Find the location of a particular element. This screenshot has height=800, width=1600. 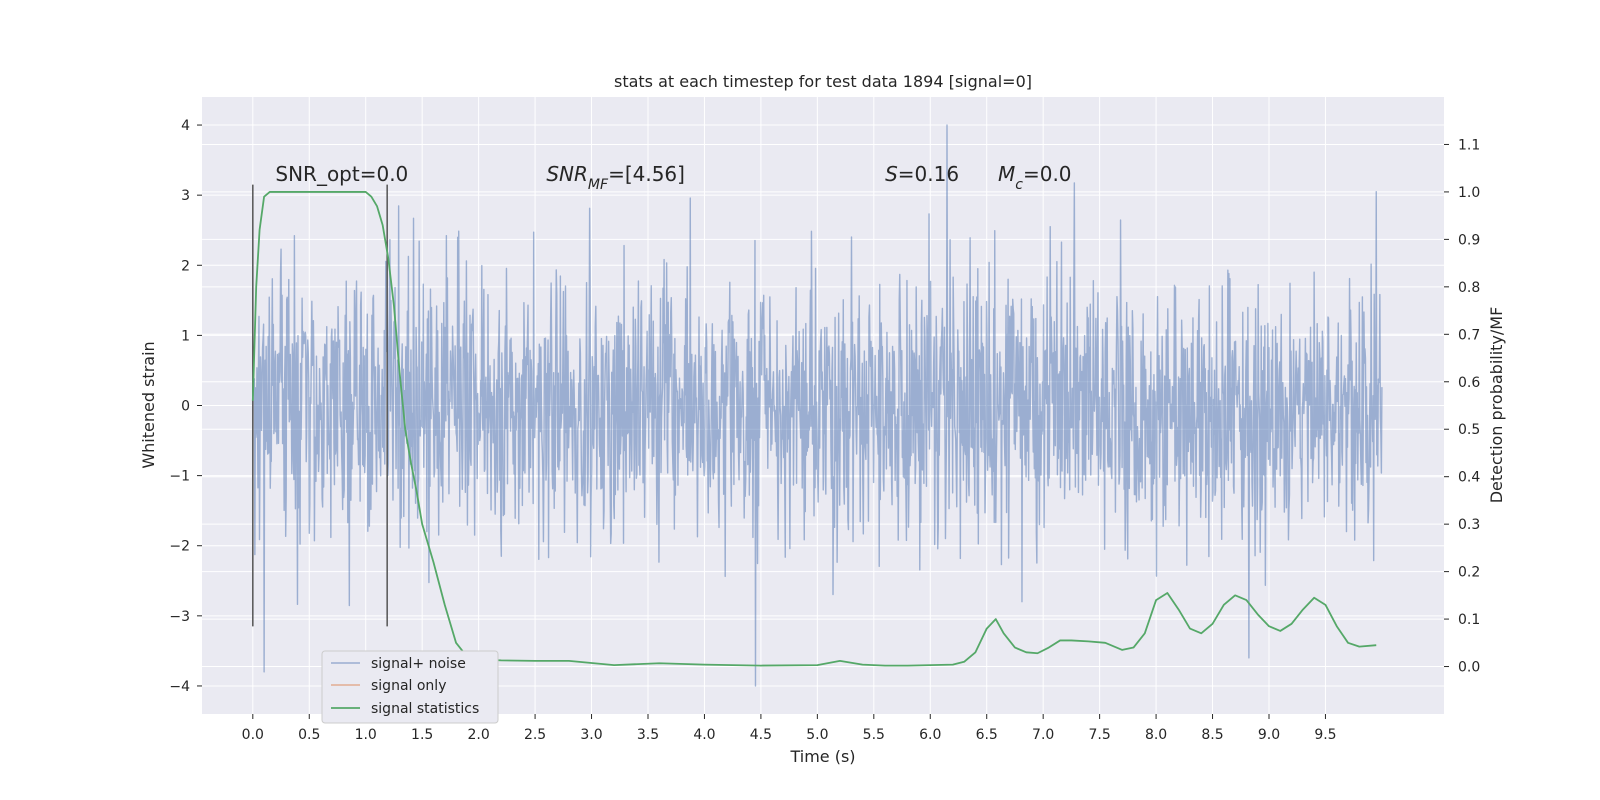

x-axis-label: Time (s) is located at coordinates (822, 756).